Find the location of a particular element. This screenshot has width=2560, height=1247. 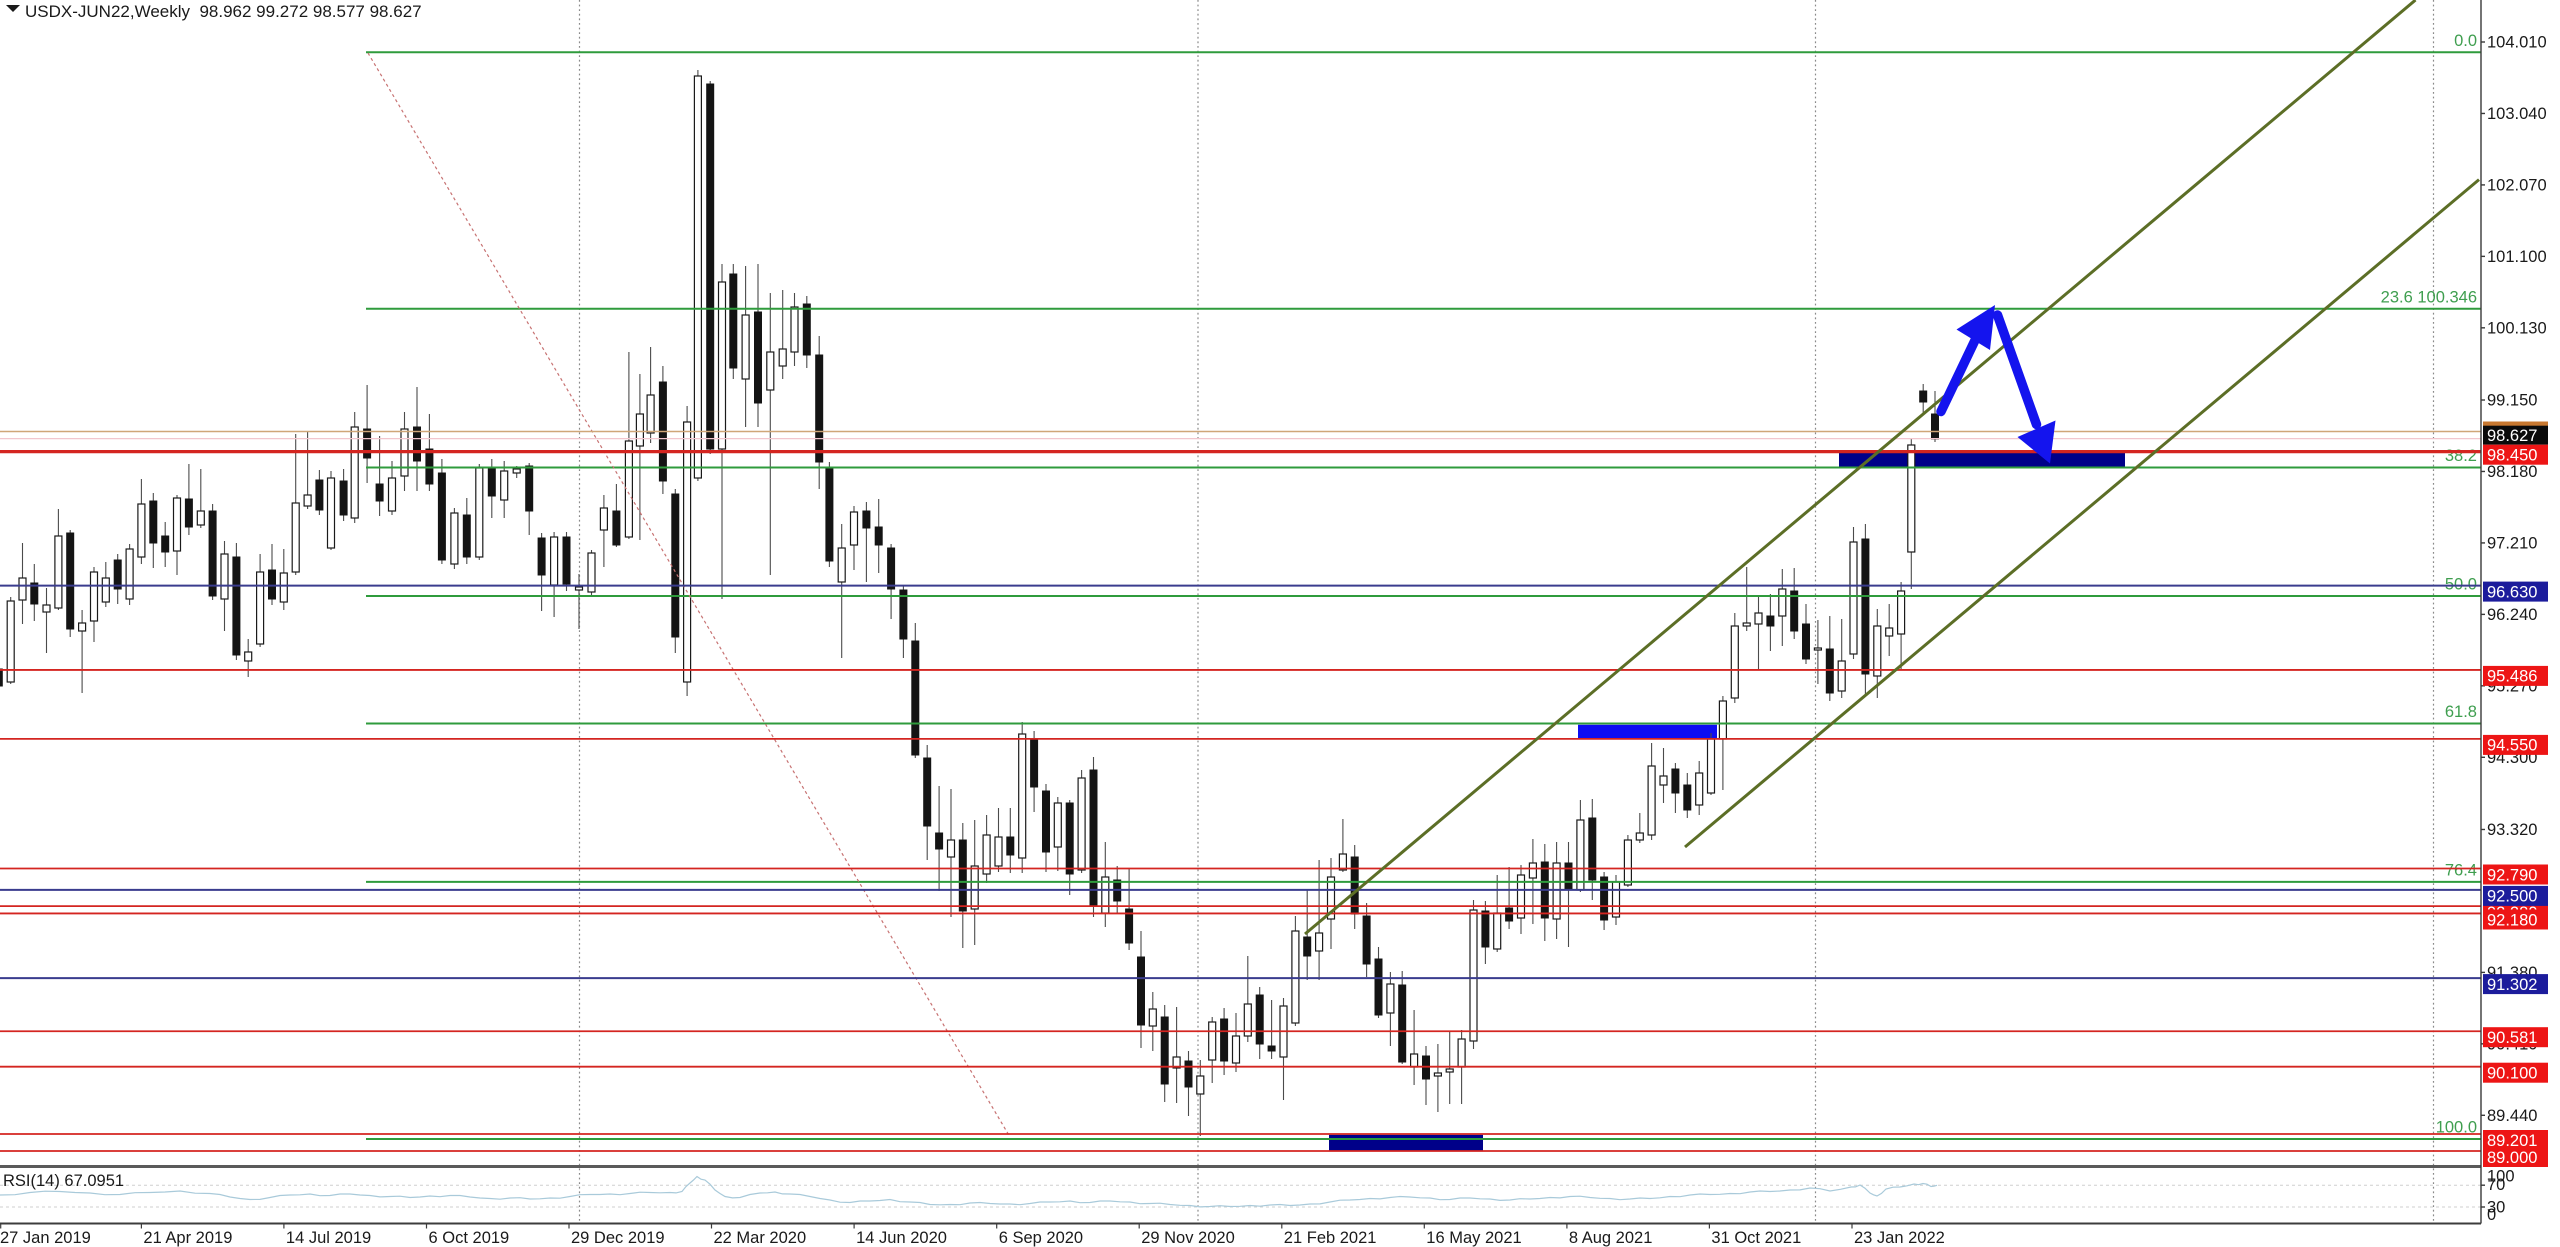

svg-text: 92.500 is located at coordinates (2512, 897).